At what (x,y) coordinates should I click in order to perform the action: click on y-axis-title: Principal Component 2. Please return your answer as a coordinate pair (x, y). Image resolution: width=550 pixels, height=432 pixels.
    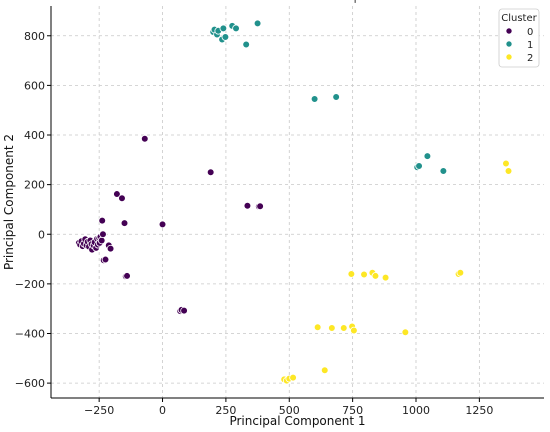
    Looking at the image, I should click on (9, 202).